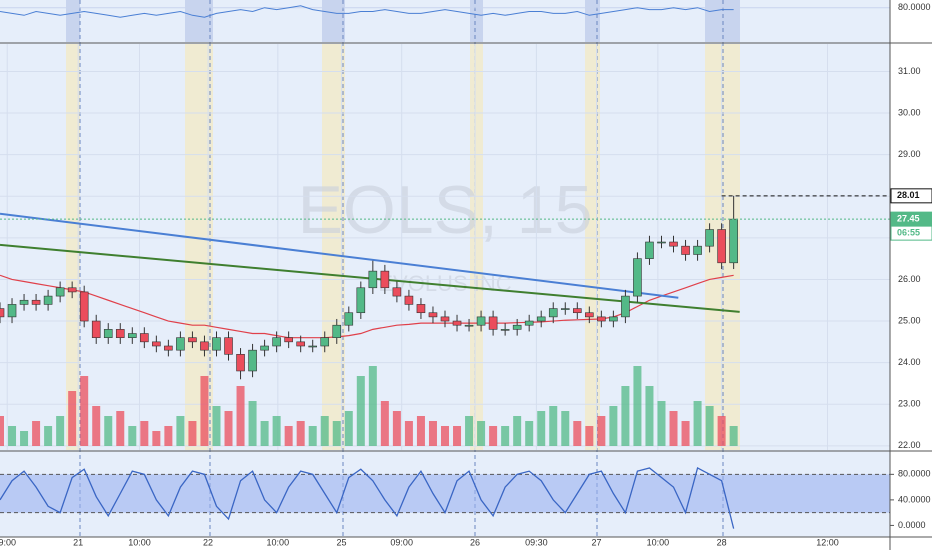 This screenshot has height=550, width=932. Describe the element at coordinates (78, 542) in the screenshot. I see `x-tick-label: 21` at that location.